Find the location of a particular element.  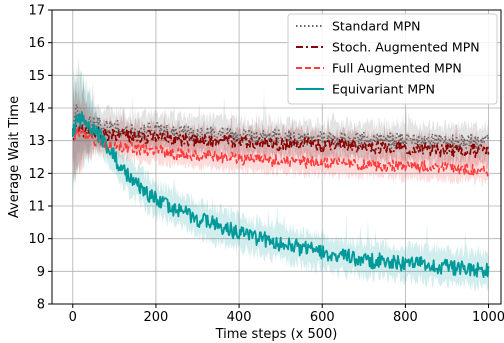

y-tick-label: 10 is located at coordinates (36, 239).